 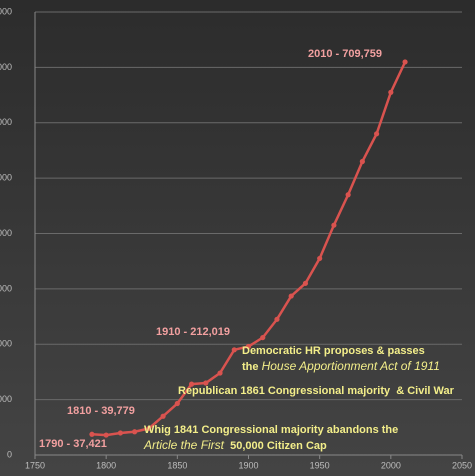 What do you see at coordinates (320, 465) in the screenshot?
I see `x-tick-label: 1950` at bounding box center [320, 465].